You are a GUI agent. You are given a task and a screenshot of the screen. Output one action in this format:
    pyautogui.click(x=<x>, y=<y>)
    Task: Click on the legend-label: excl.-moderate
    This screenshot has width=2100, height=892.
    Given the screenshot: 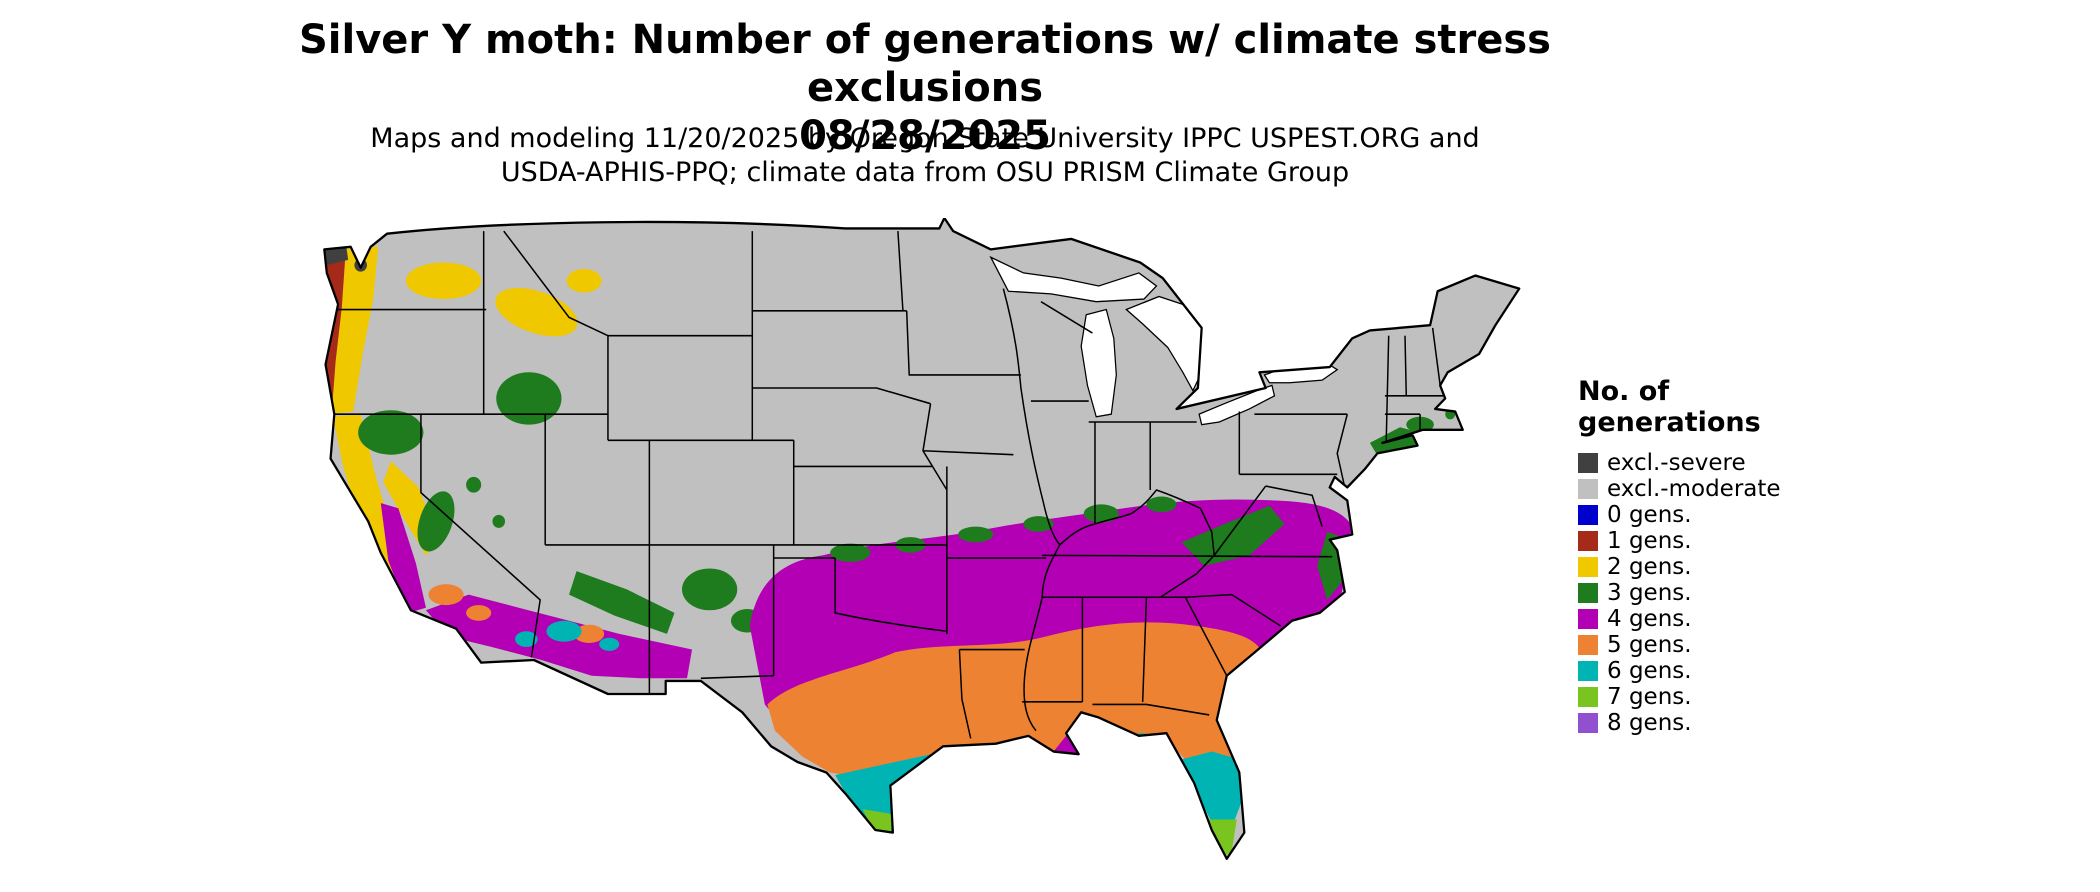 What is the action you would take?
    pyautogui.click(x=1694, y=489)
    